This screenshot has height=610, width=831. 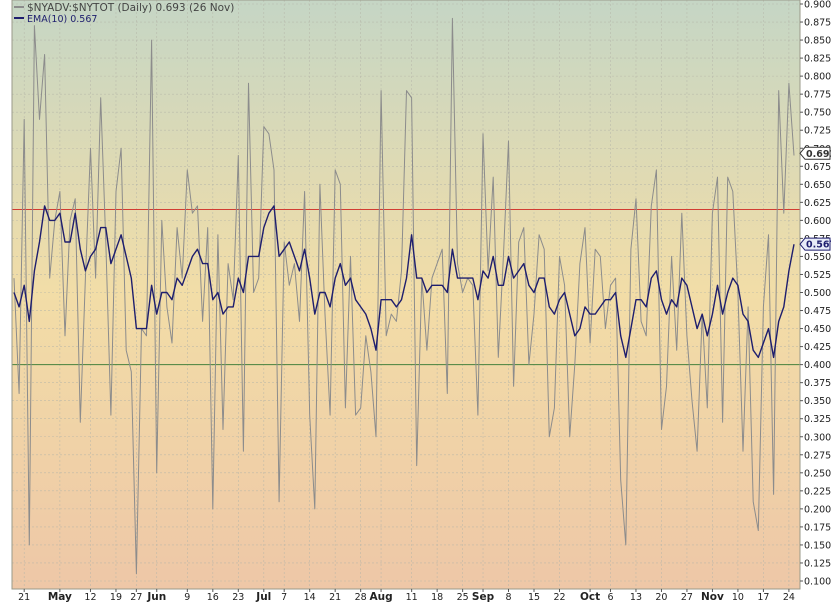 What do you see at coordinates (213, 597) in the screenshot?
I see `x-tick-label: 16` at bounding box center [213, 597].